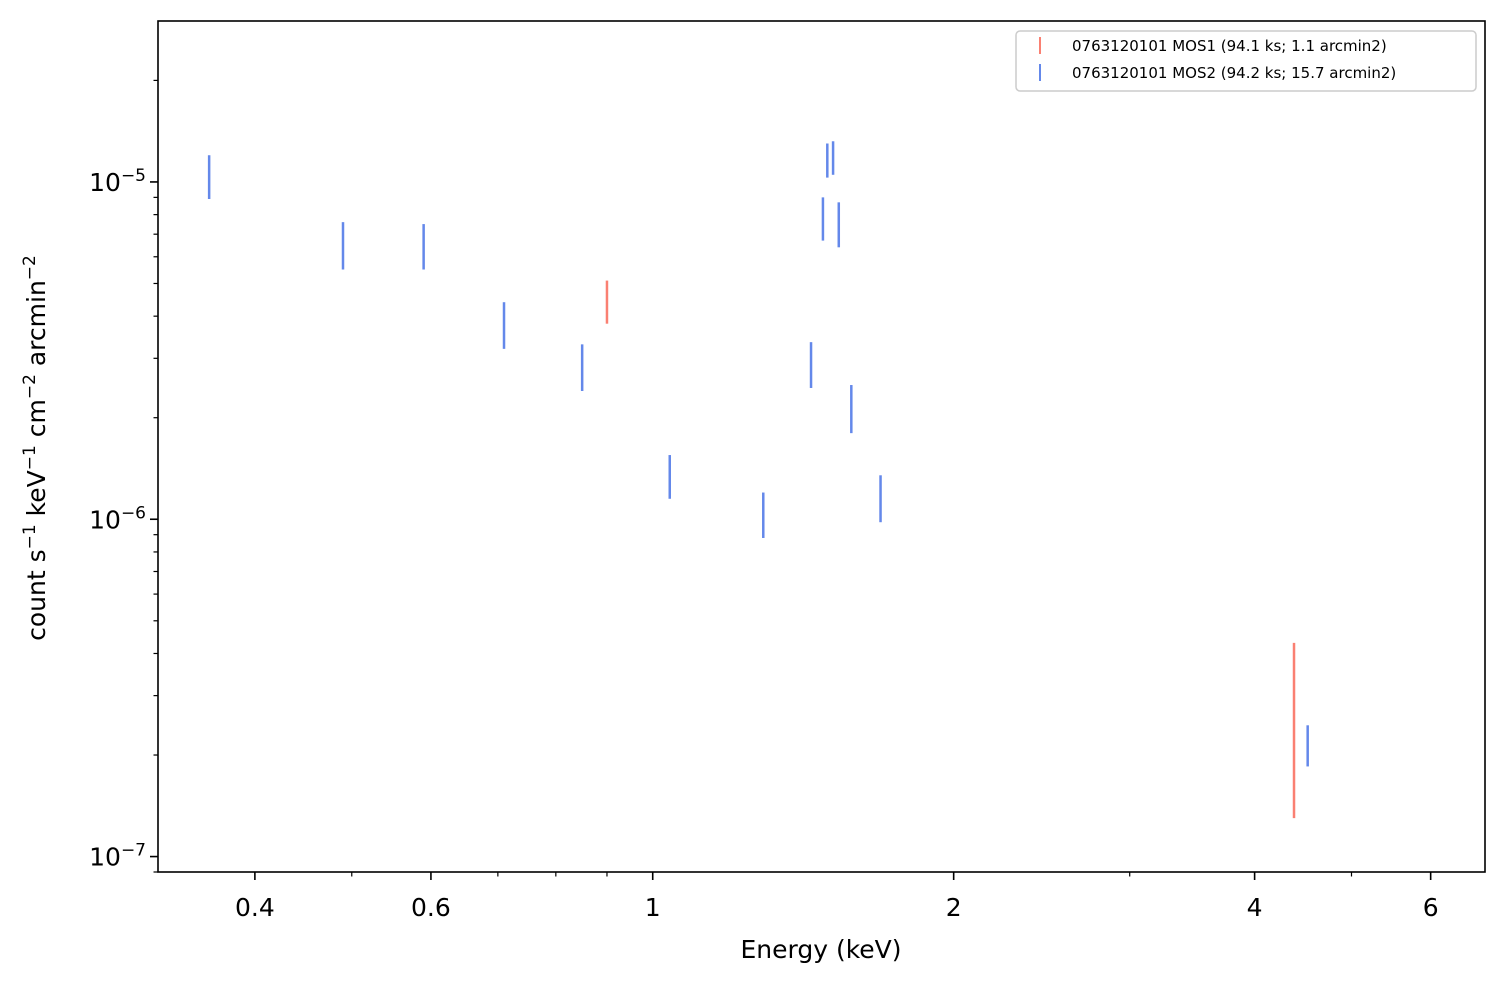  I want to click on y-axis-ticks: 10⁻⁵ 10⁻⁶ 10⁻⁷, so click(123, 519).